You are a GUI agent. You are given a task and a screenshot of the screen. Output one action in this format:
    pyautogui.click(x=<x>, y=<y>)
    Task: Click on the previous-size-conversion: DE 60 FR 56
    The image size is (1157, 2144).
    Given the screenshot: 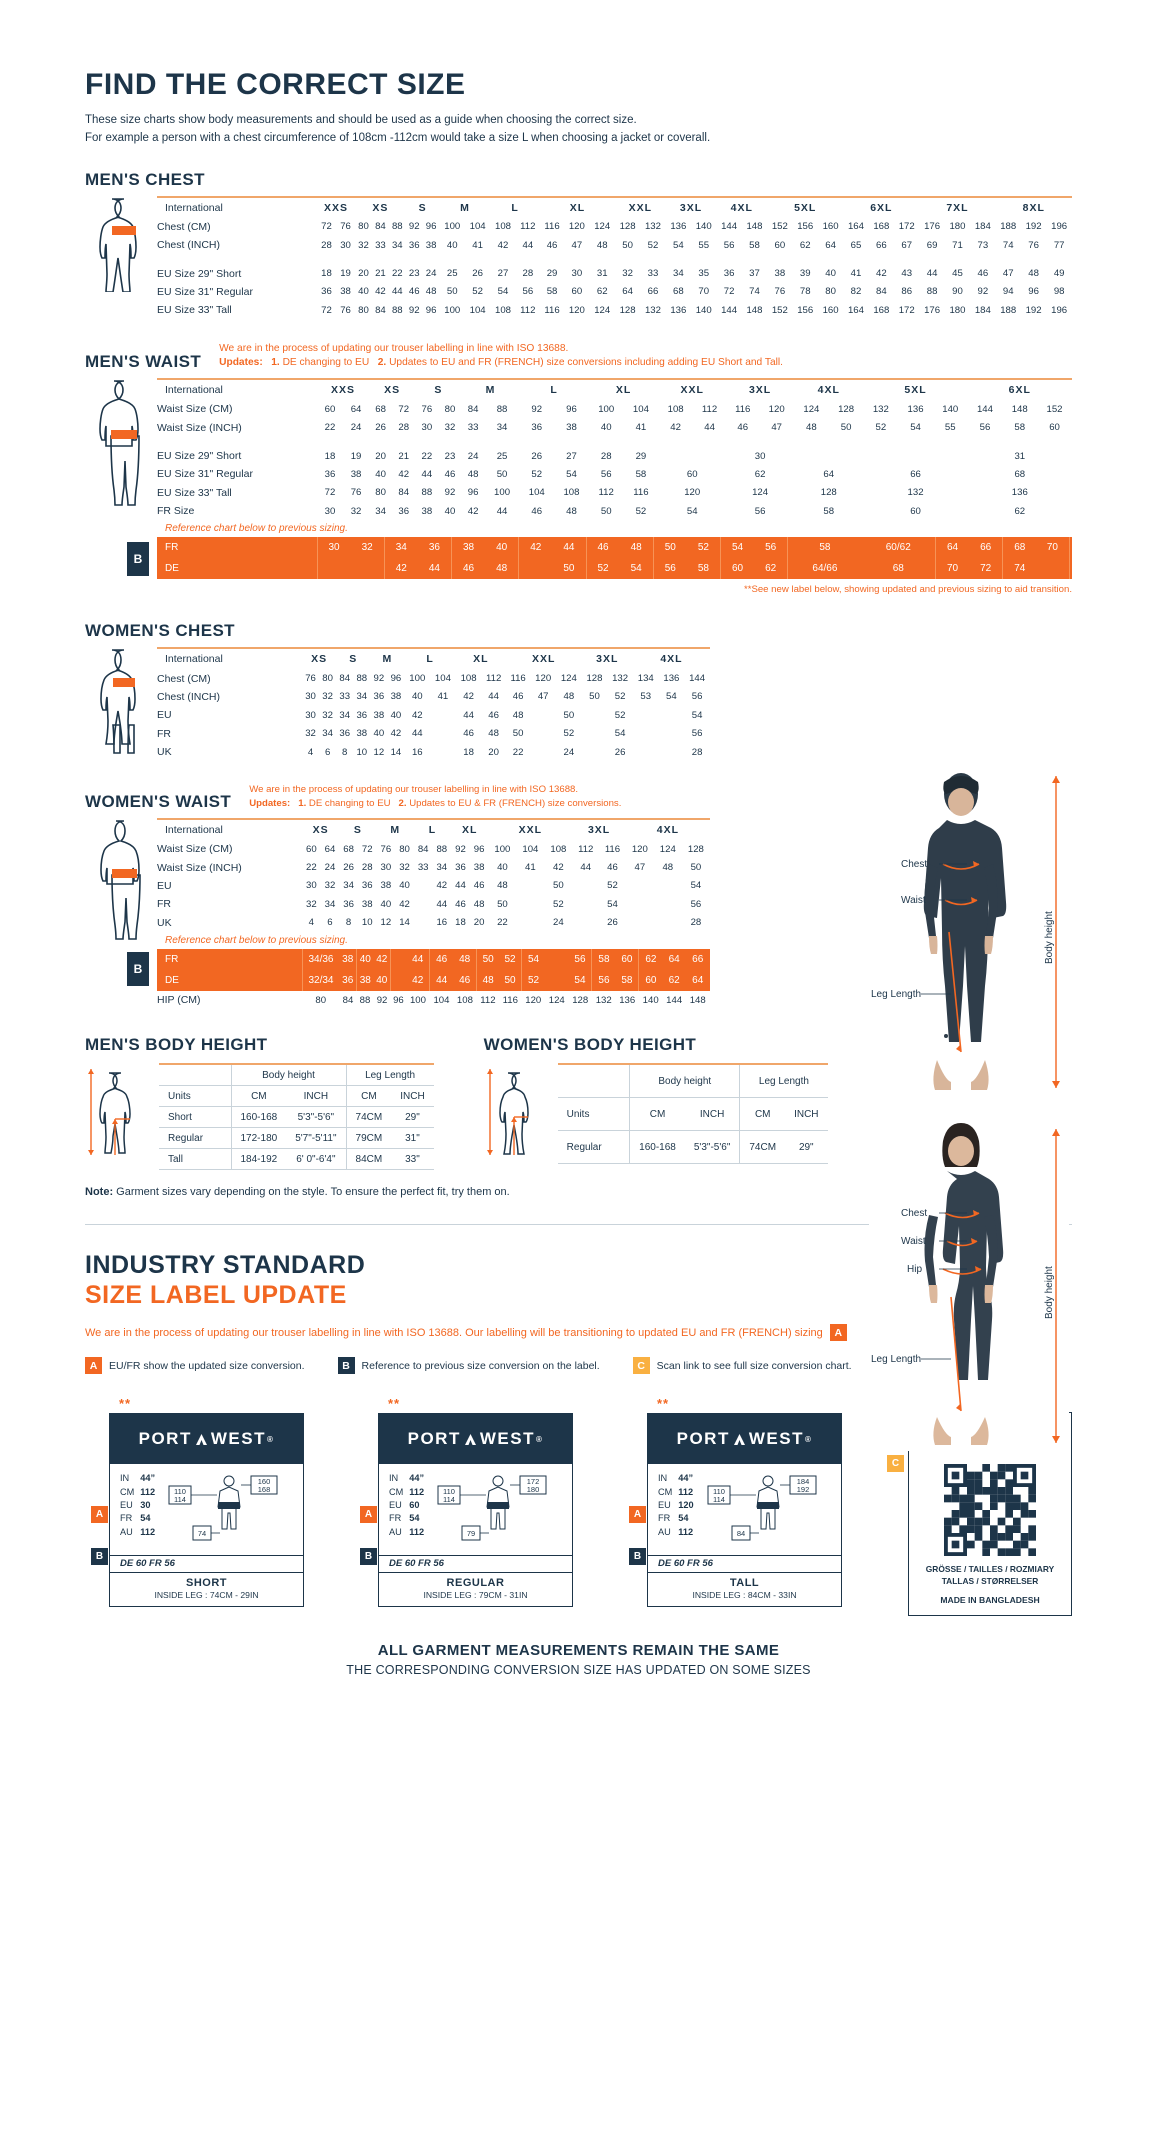 What is the action you would take?
    pyautogui.click(x=206, y=1563)
    